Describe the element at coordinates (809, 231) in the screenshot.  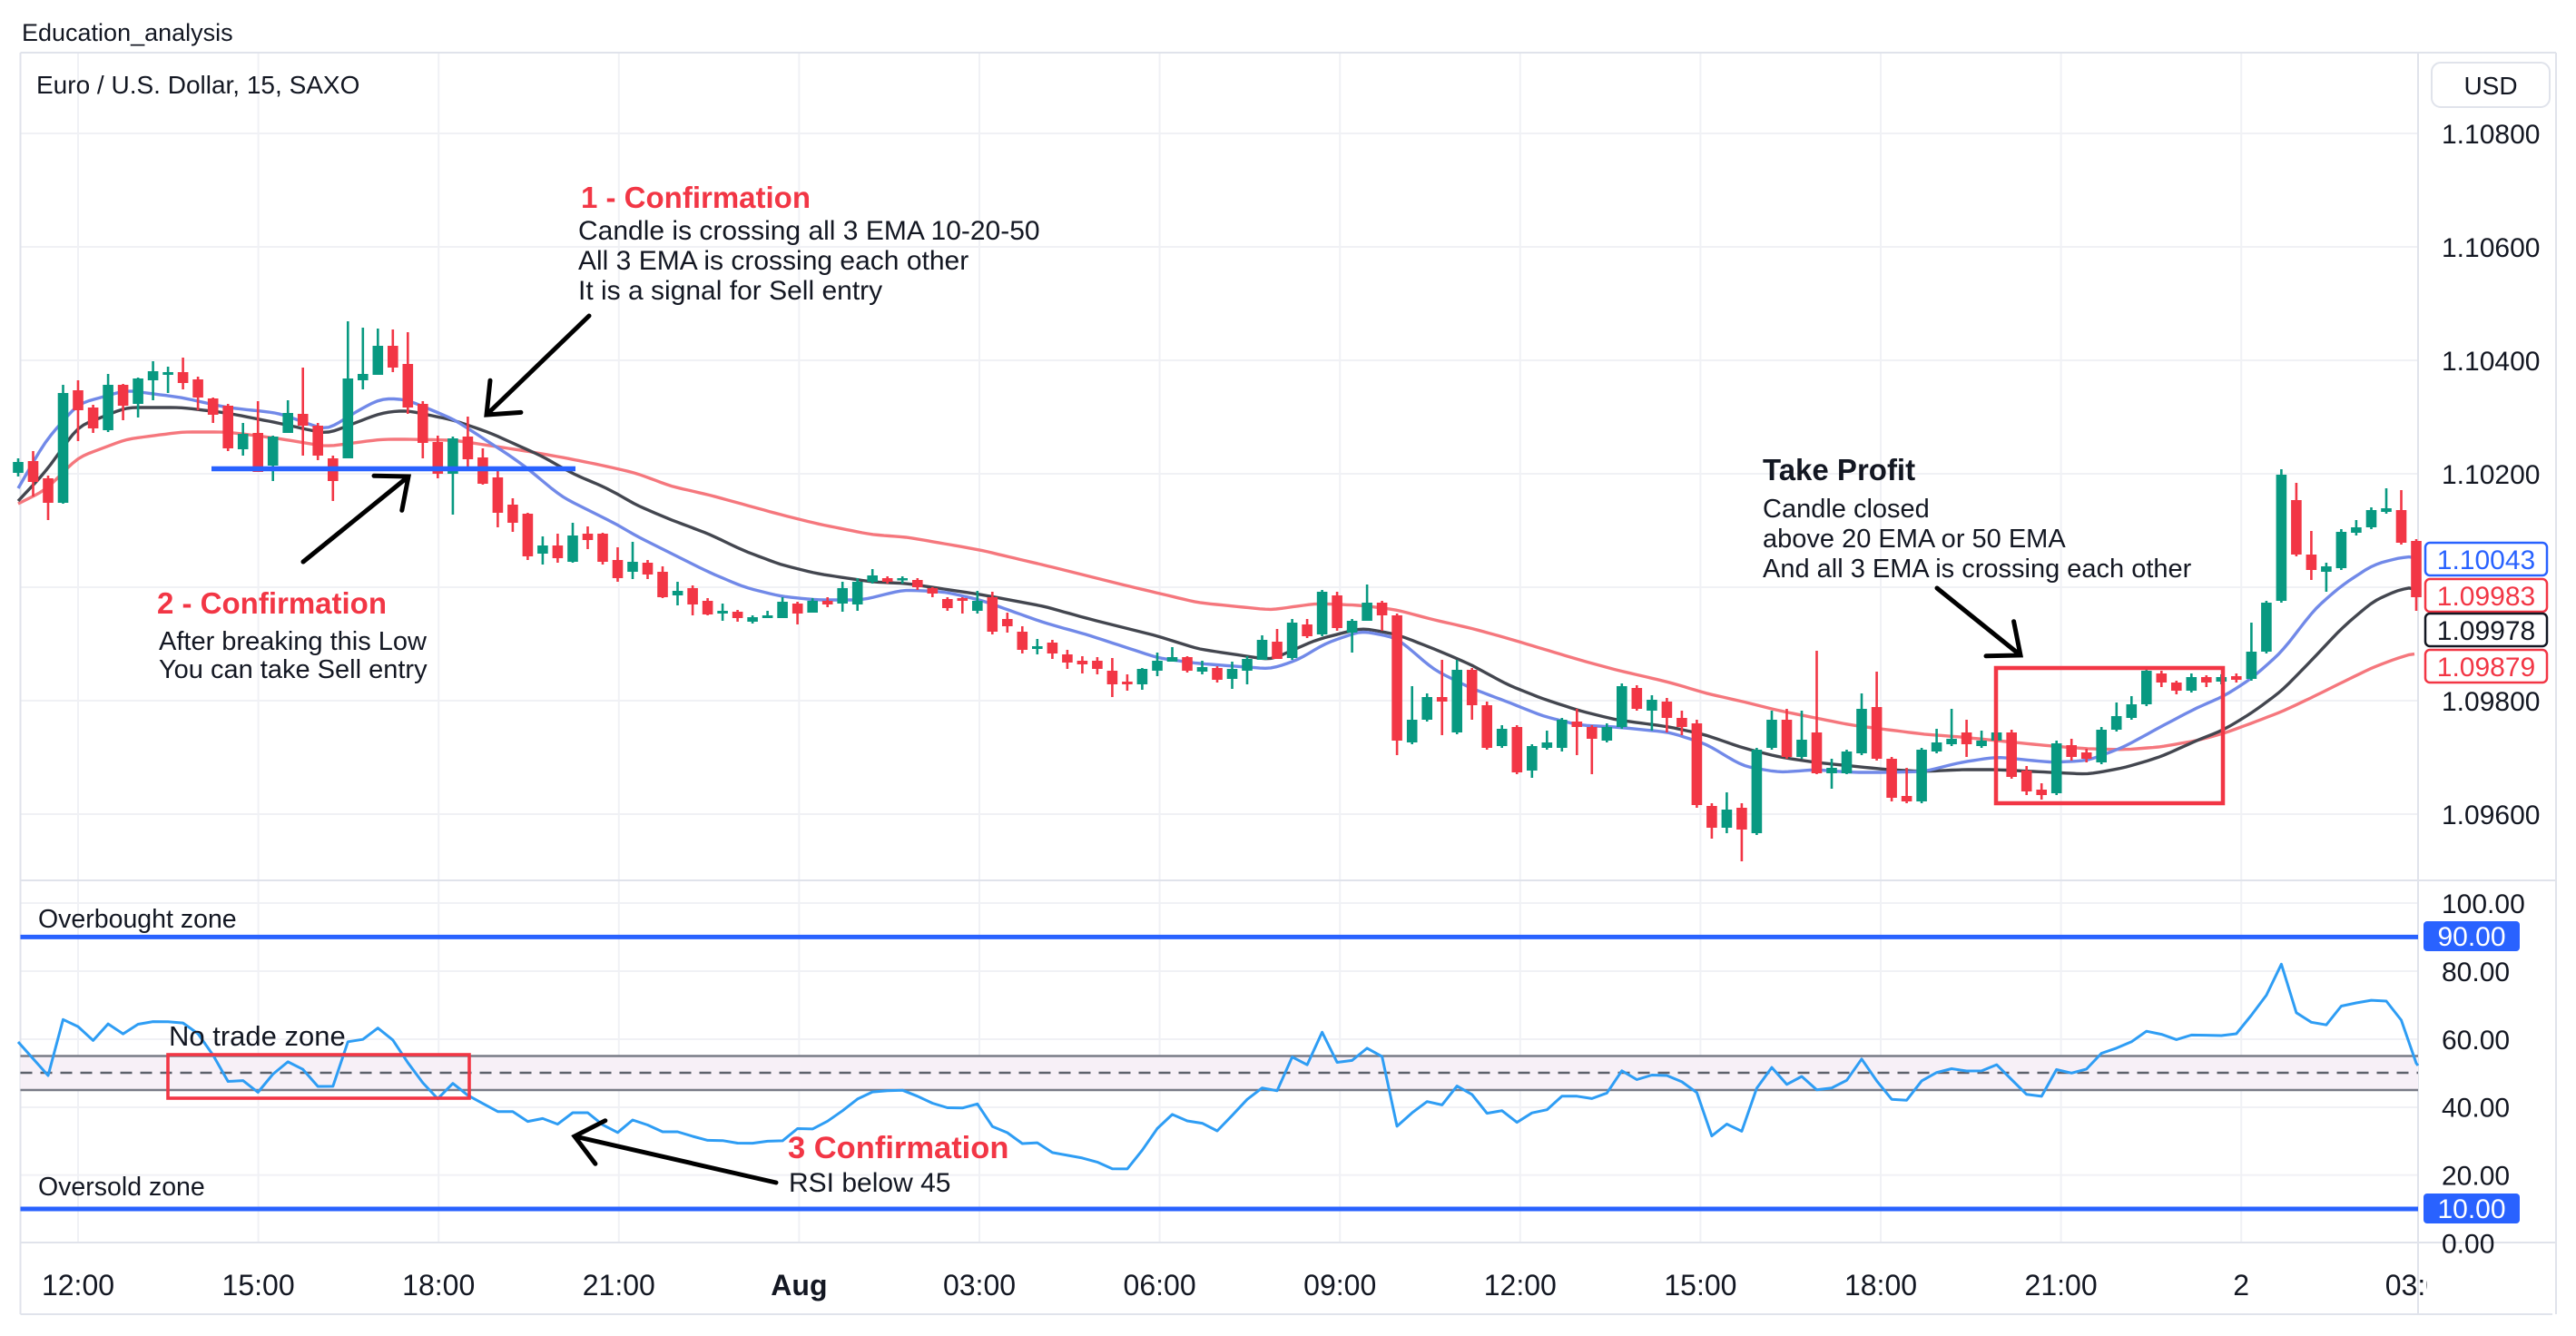
I see `svg-text:Candle is crossing all 3 EMA 1: Candle is crossing all 3 EMA 10-20-50` at that location.